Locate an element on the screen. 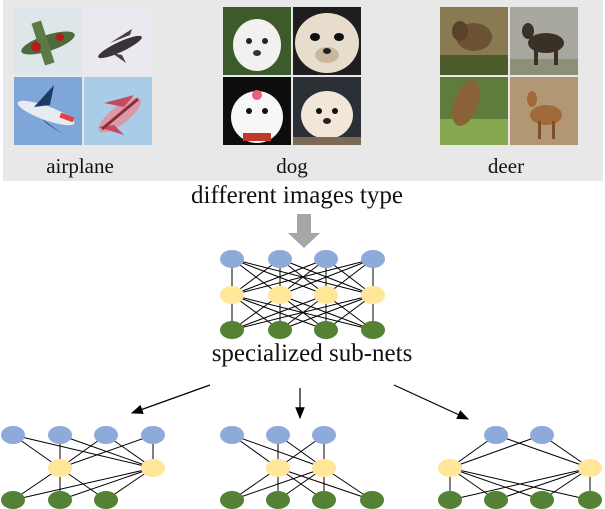  dog-label: dog is located at coordinates (292, 166).